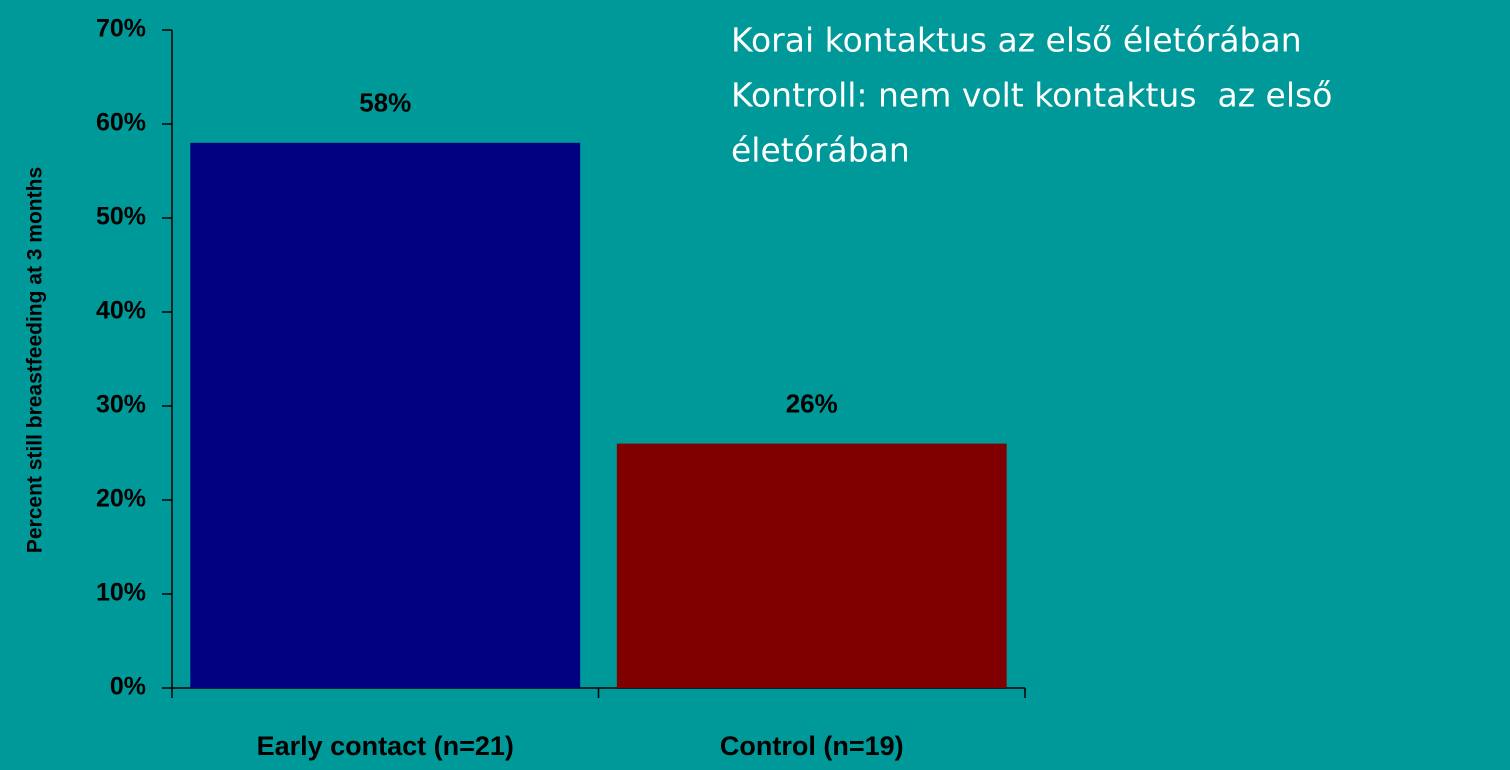  Describe the element at coordinates (1016, 40) in the screenshot. I see `annotation: Korai kontaktus az első életórában` at that location.